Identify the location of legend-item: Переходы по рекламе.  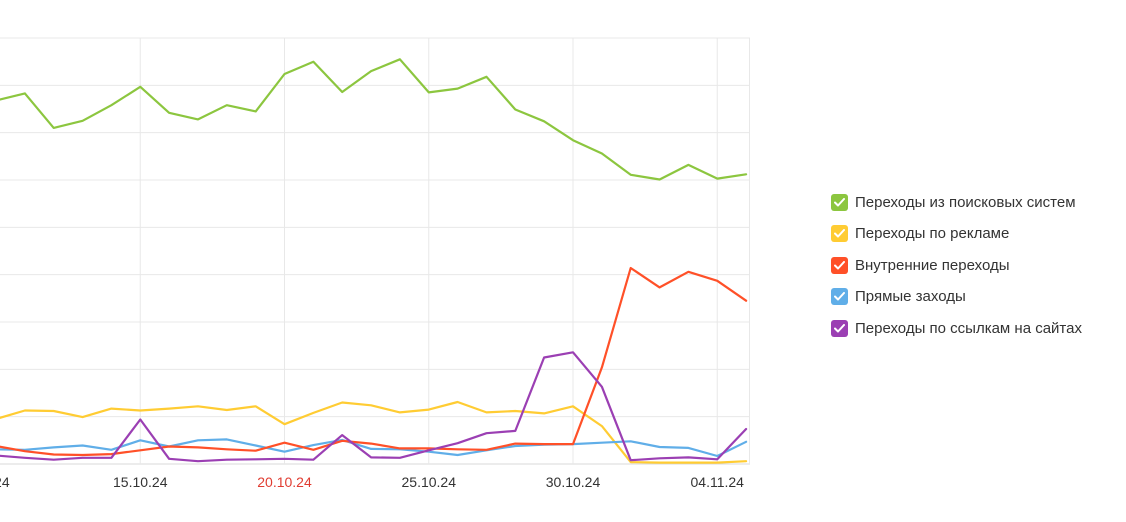
(956, 234).